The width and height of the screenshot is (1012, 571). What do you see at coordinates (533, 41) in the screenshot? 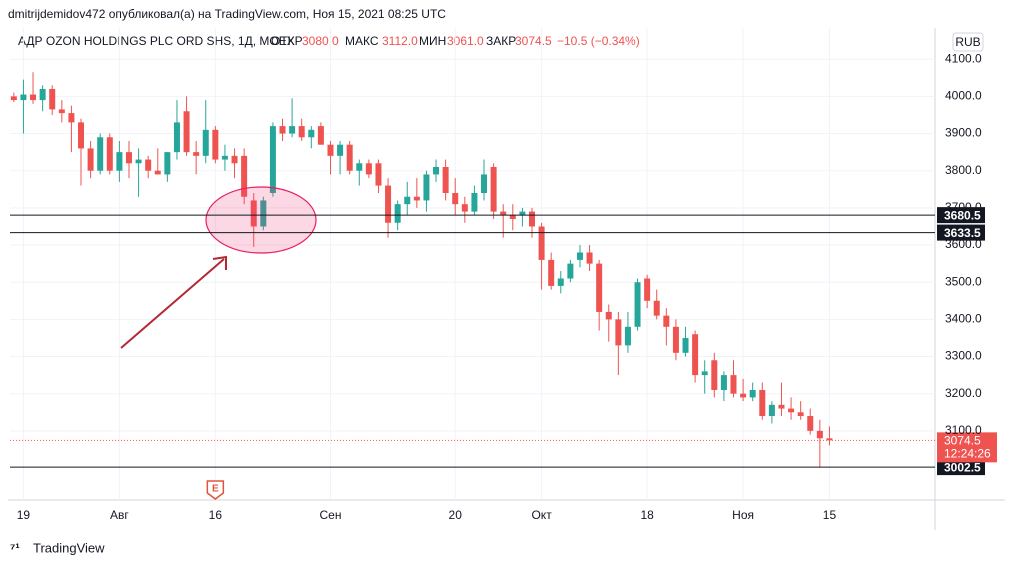
I see `close-value: 3074.5` at bounding box center [533, 41].